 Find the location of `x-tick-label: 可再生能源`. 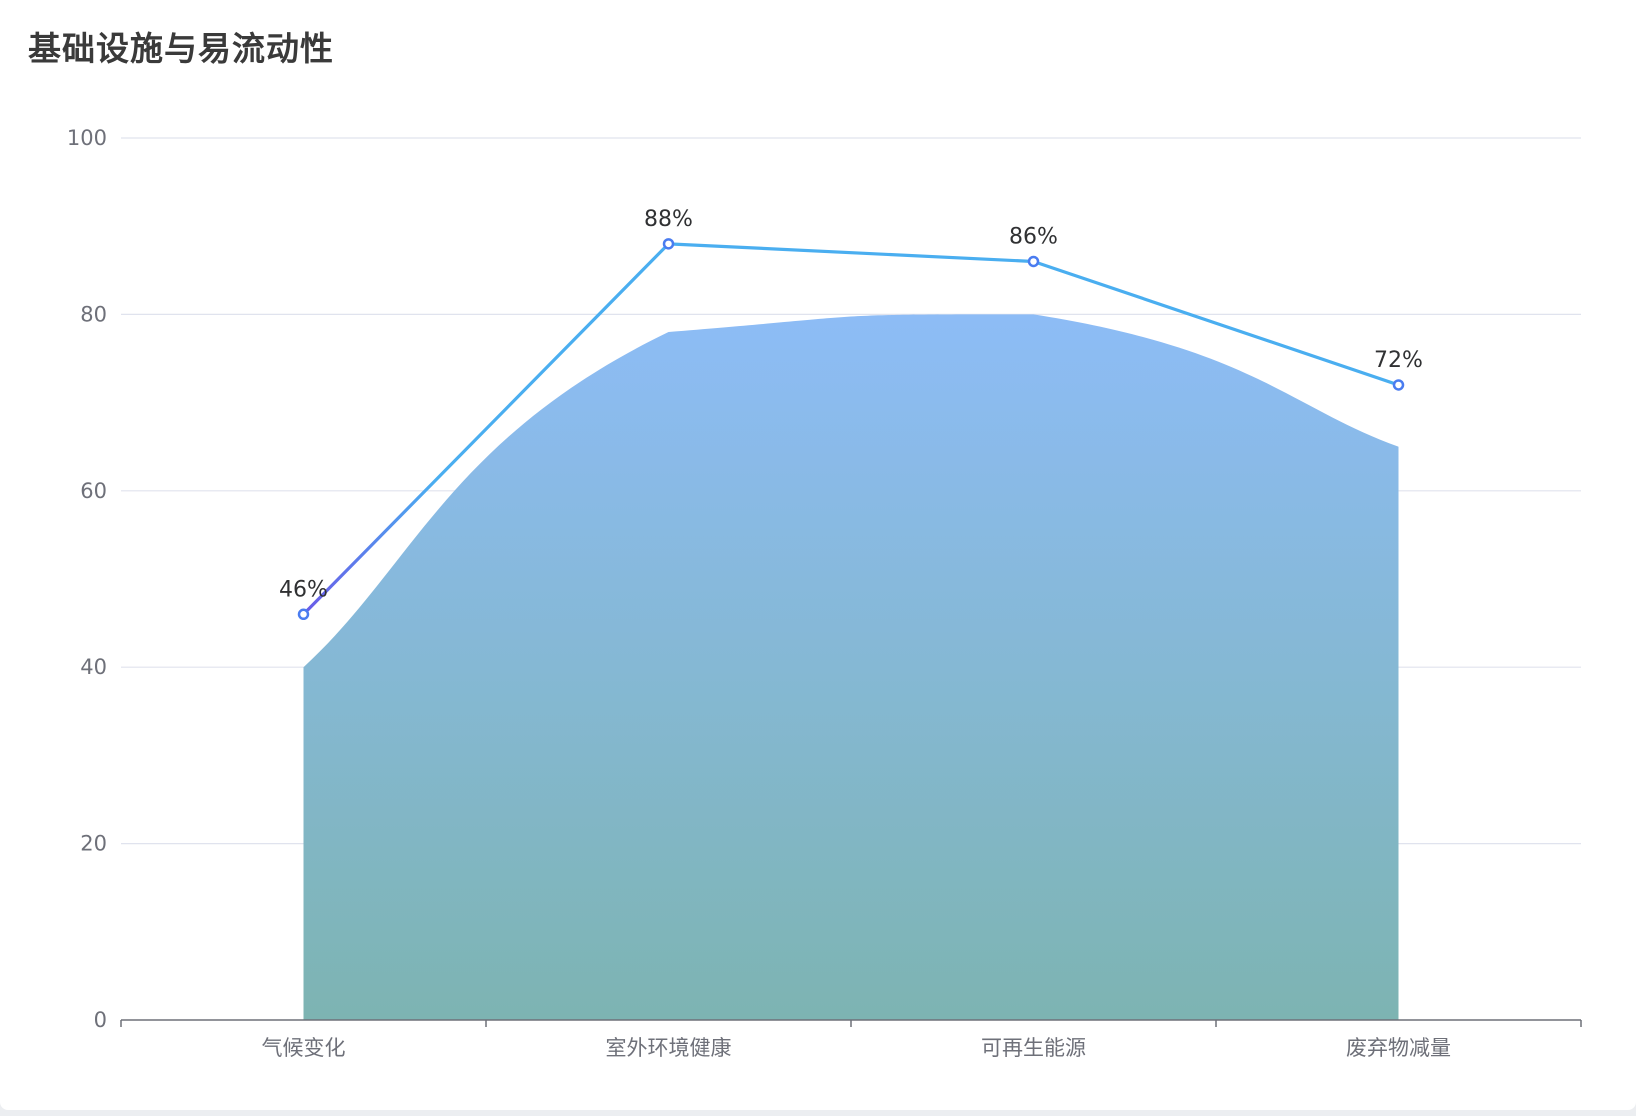

x-tick-label: 可再生能源 is located at coordinates (1033, 1048).